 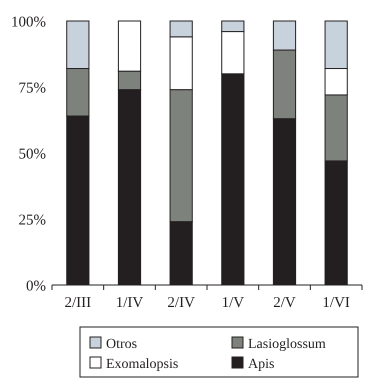 I want to click on y-tick-label: 50%, so click(x=32, y=154).